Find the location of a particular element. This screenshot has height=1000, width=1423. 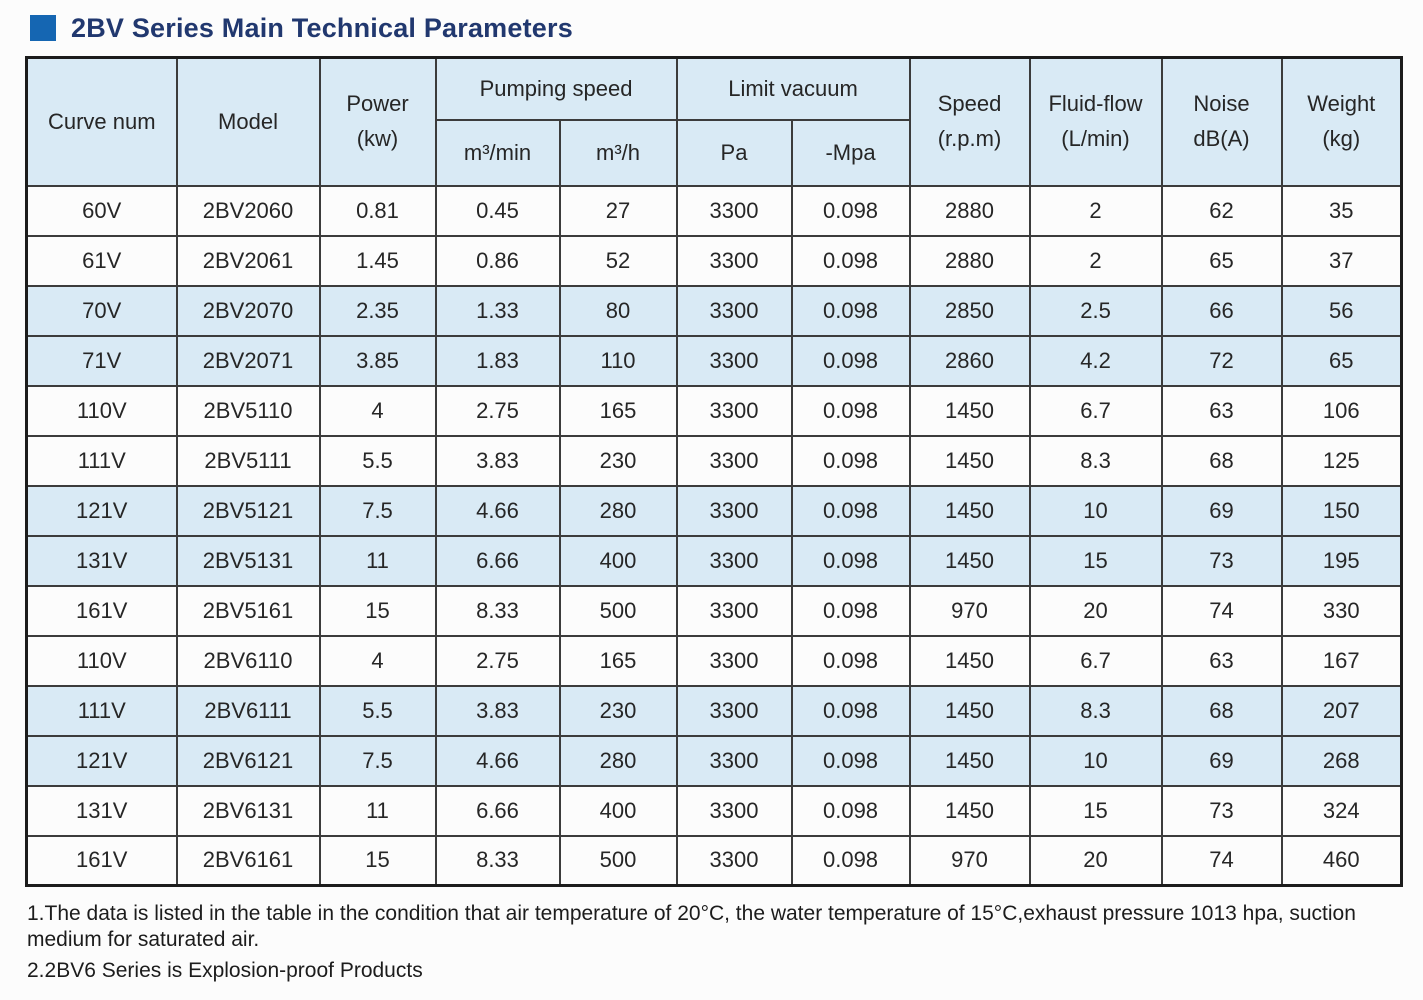

title-bullet-icon is located at coordinates (43, 28).